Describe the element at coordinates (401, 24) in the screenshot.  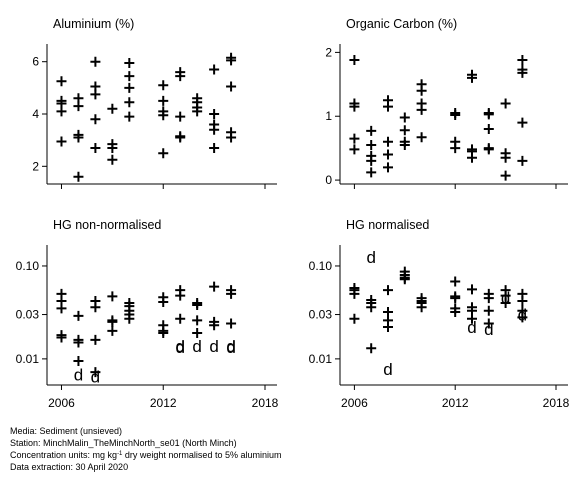
I see `panel-title: Organic Carbon (%)` at that location.